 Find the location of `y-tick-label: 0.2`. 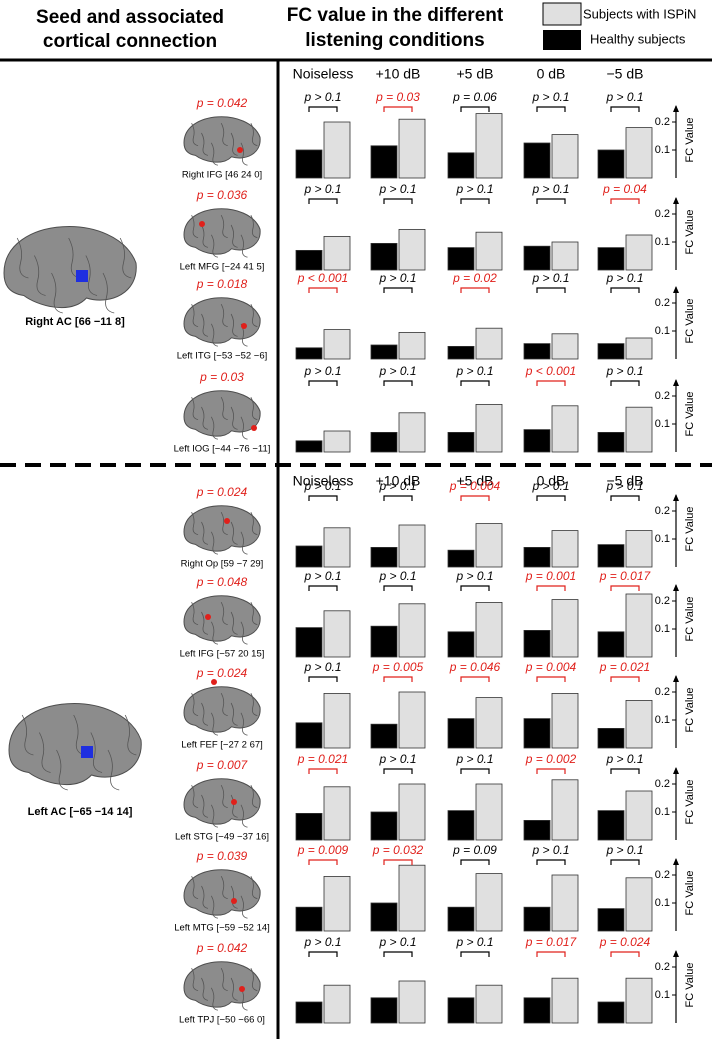

y-tick-label: 0.2 is located at coordinates (662, 784).